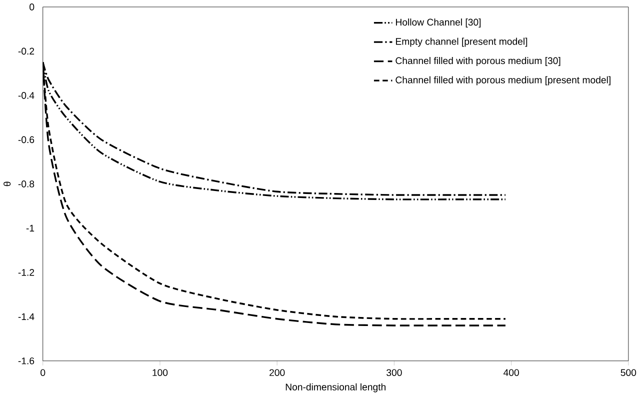 This screenshot has width=640, height=396. I want to click on x-tick-label: 400, so click(511, 372).